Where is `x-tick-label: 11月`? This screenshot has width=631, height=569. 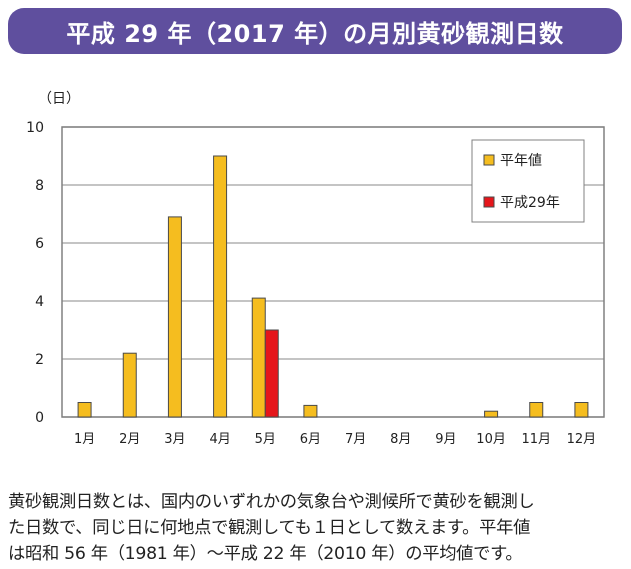
x-tick-label: 11月 is located at coordinates (536, 439).